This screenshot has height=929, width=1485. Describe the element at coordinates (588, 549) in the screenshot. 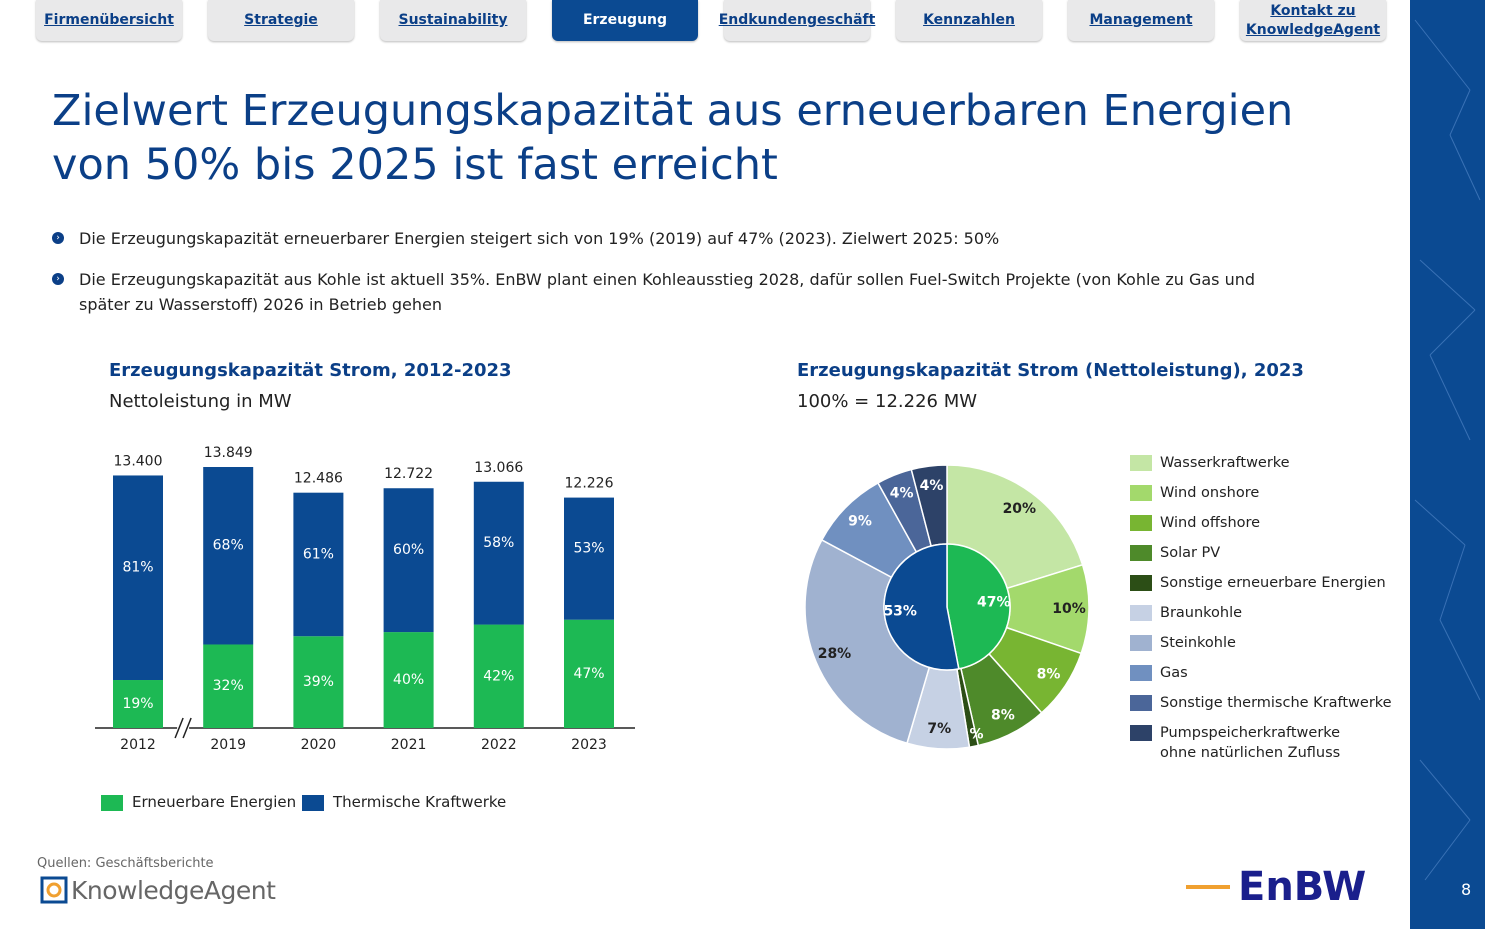

I see `bar-label: 53%` at that location.